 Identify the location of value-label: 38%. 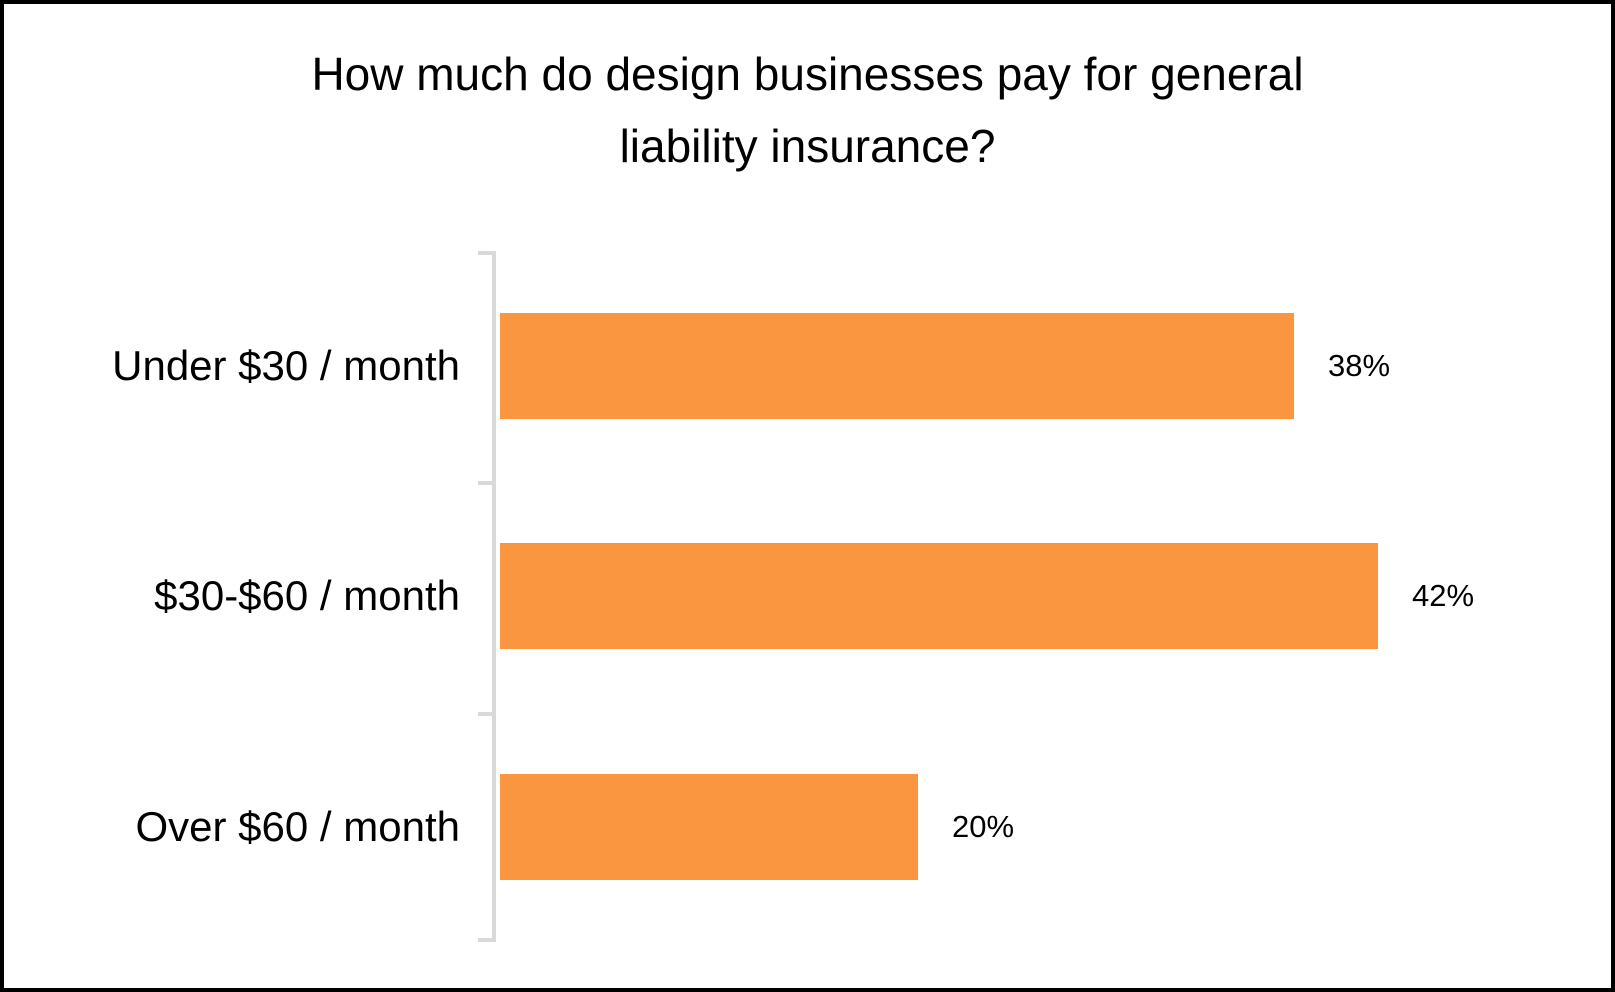
(1359, 365).